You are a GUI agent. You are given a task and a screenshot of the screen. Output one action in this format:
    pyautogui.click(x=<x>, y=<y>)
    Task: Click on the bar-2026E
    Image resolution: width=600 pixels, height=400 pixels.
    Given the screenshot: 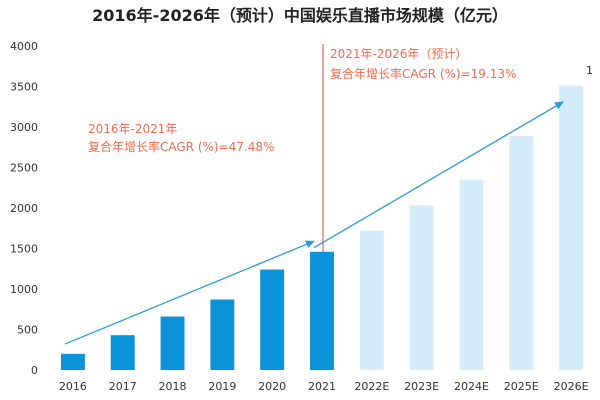 What is the action you would take?
    pyautogui.click(x=571, y=227)
    